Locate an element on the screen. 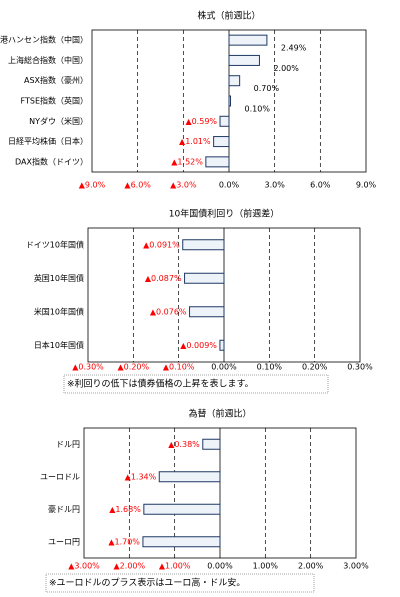 The image size is (400, 597). y-tick-label: FTSE指数（英国） is located at coordinates (54, 101).